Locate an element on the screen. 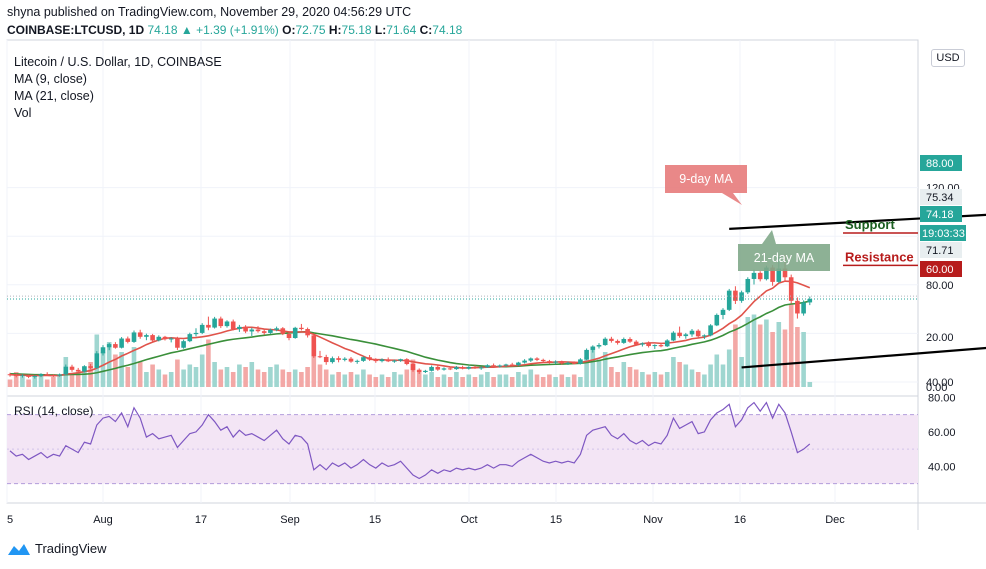 The width and height of the screenshot is (986, 569). legend-ma9: MA (9, close) is located at coordinates (50, 79).